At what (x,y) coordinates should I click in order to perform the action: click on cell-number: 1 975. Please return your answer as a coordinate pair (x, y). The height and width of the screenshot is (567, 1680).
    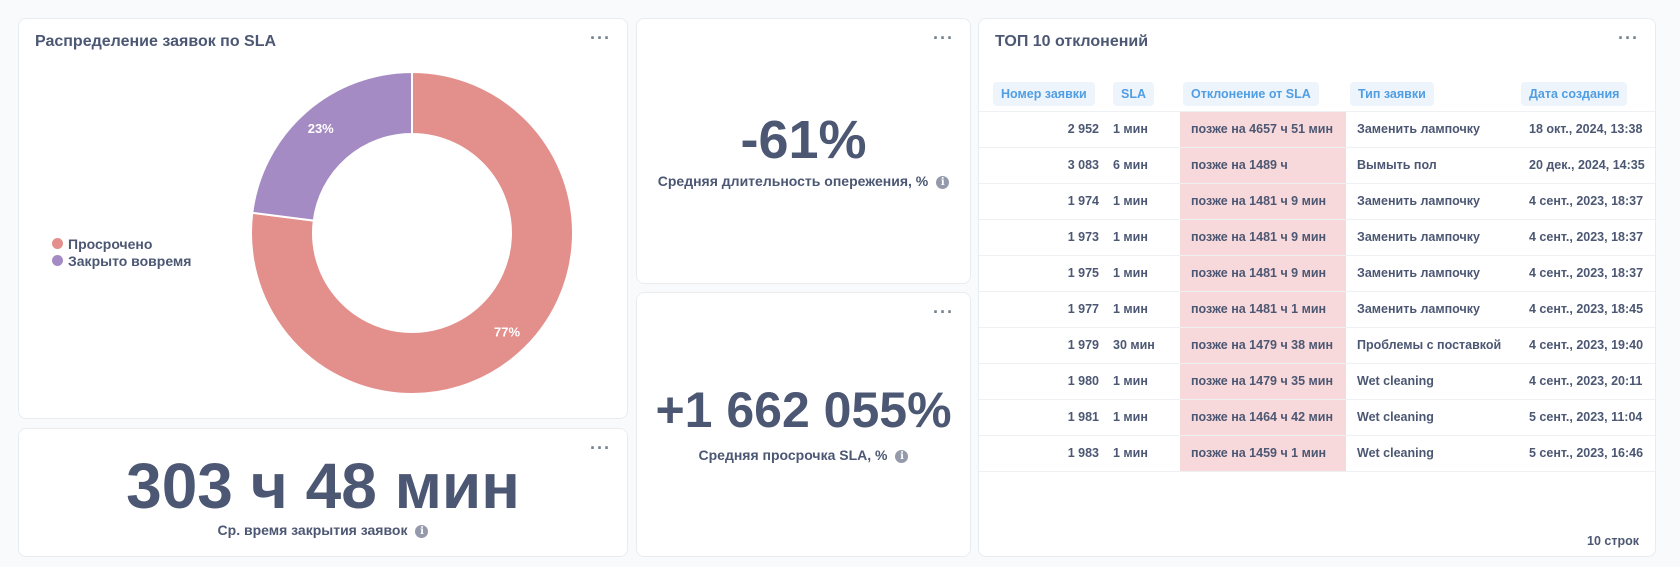
    Looking at the image, I should click on (1046, 272).